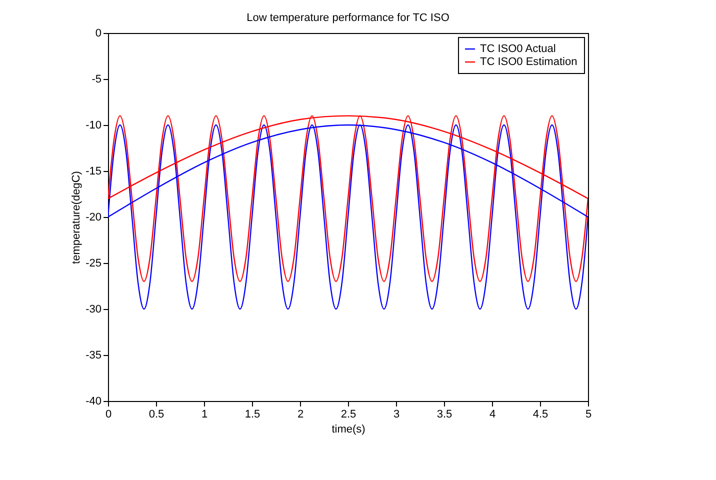  Describe the element at coordinates (444, 414) in the screenshot. I see `x-tick-label: 3.5` at that location.